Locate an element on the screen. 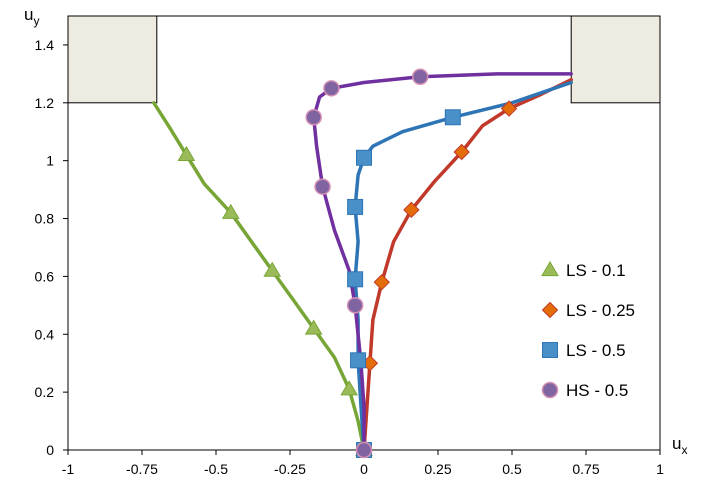 This screenshot has width=718, height=487. x-tick-label: 0.5 is located at coordinates (512, 469).